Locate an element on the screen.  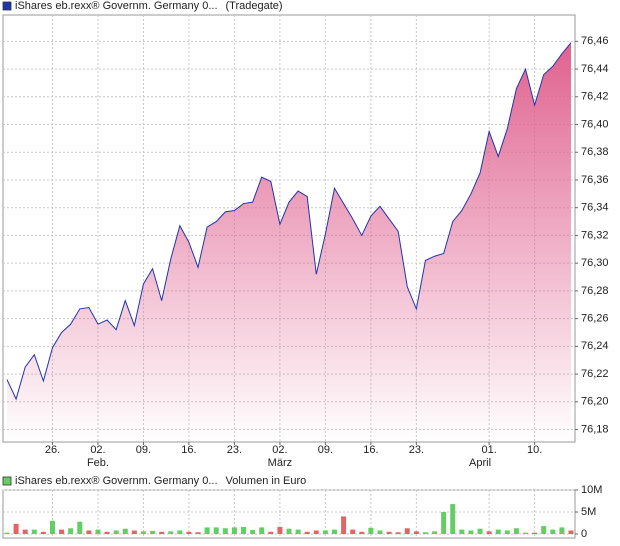
y-tick-label: 76,32 is located at coordinates (595, 235).